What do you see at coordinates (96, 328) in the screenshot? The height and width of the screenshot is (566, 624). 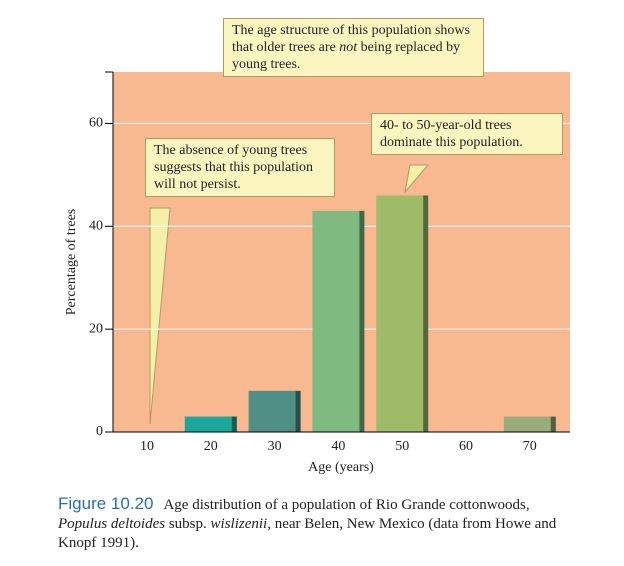 I see `y-tick-label: 20` at bounding box center [96, 328].